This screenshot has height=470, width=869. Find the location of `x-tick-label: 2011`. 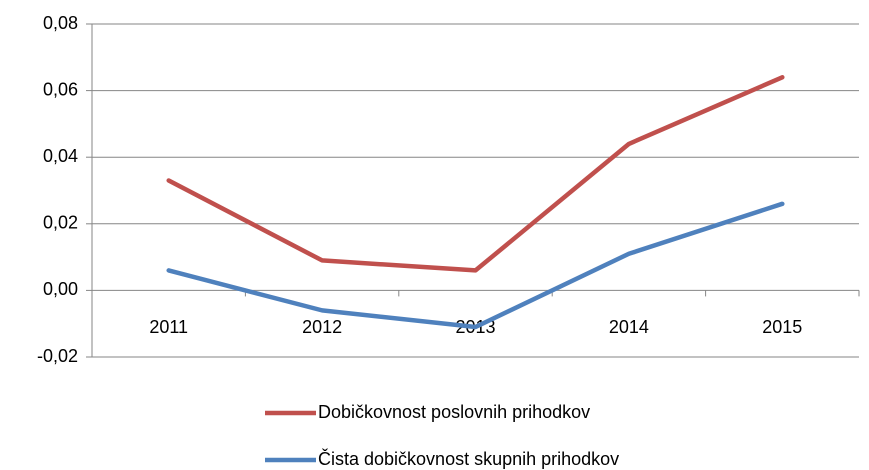

x-tick-label: 2011 is located at coordinates (168, 327).